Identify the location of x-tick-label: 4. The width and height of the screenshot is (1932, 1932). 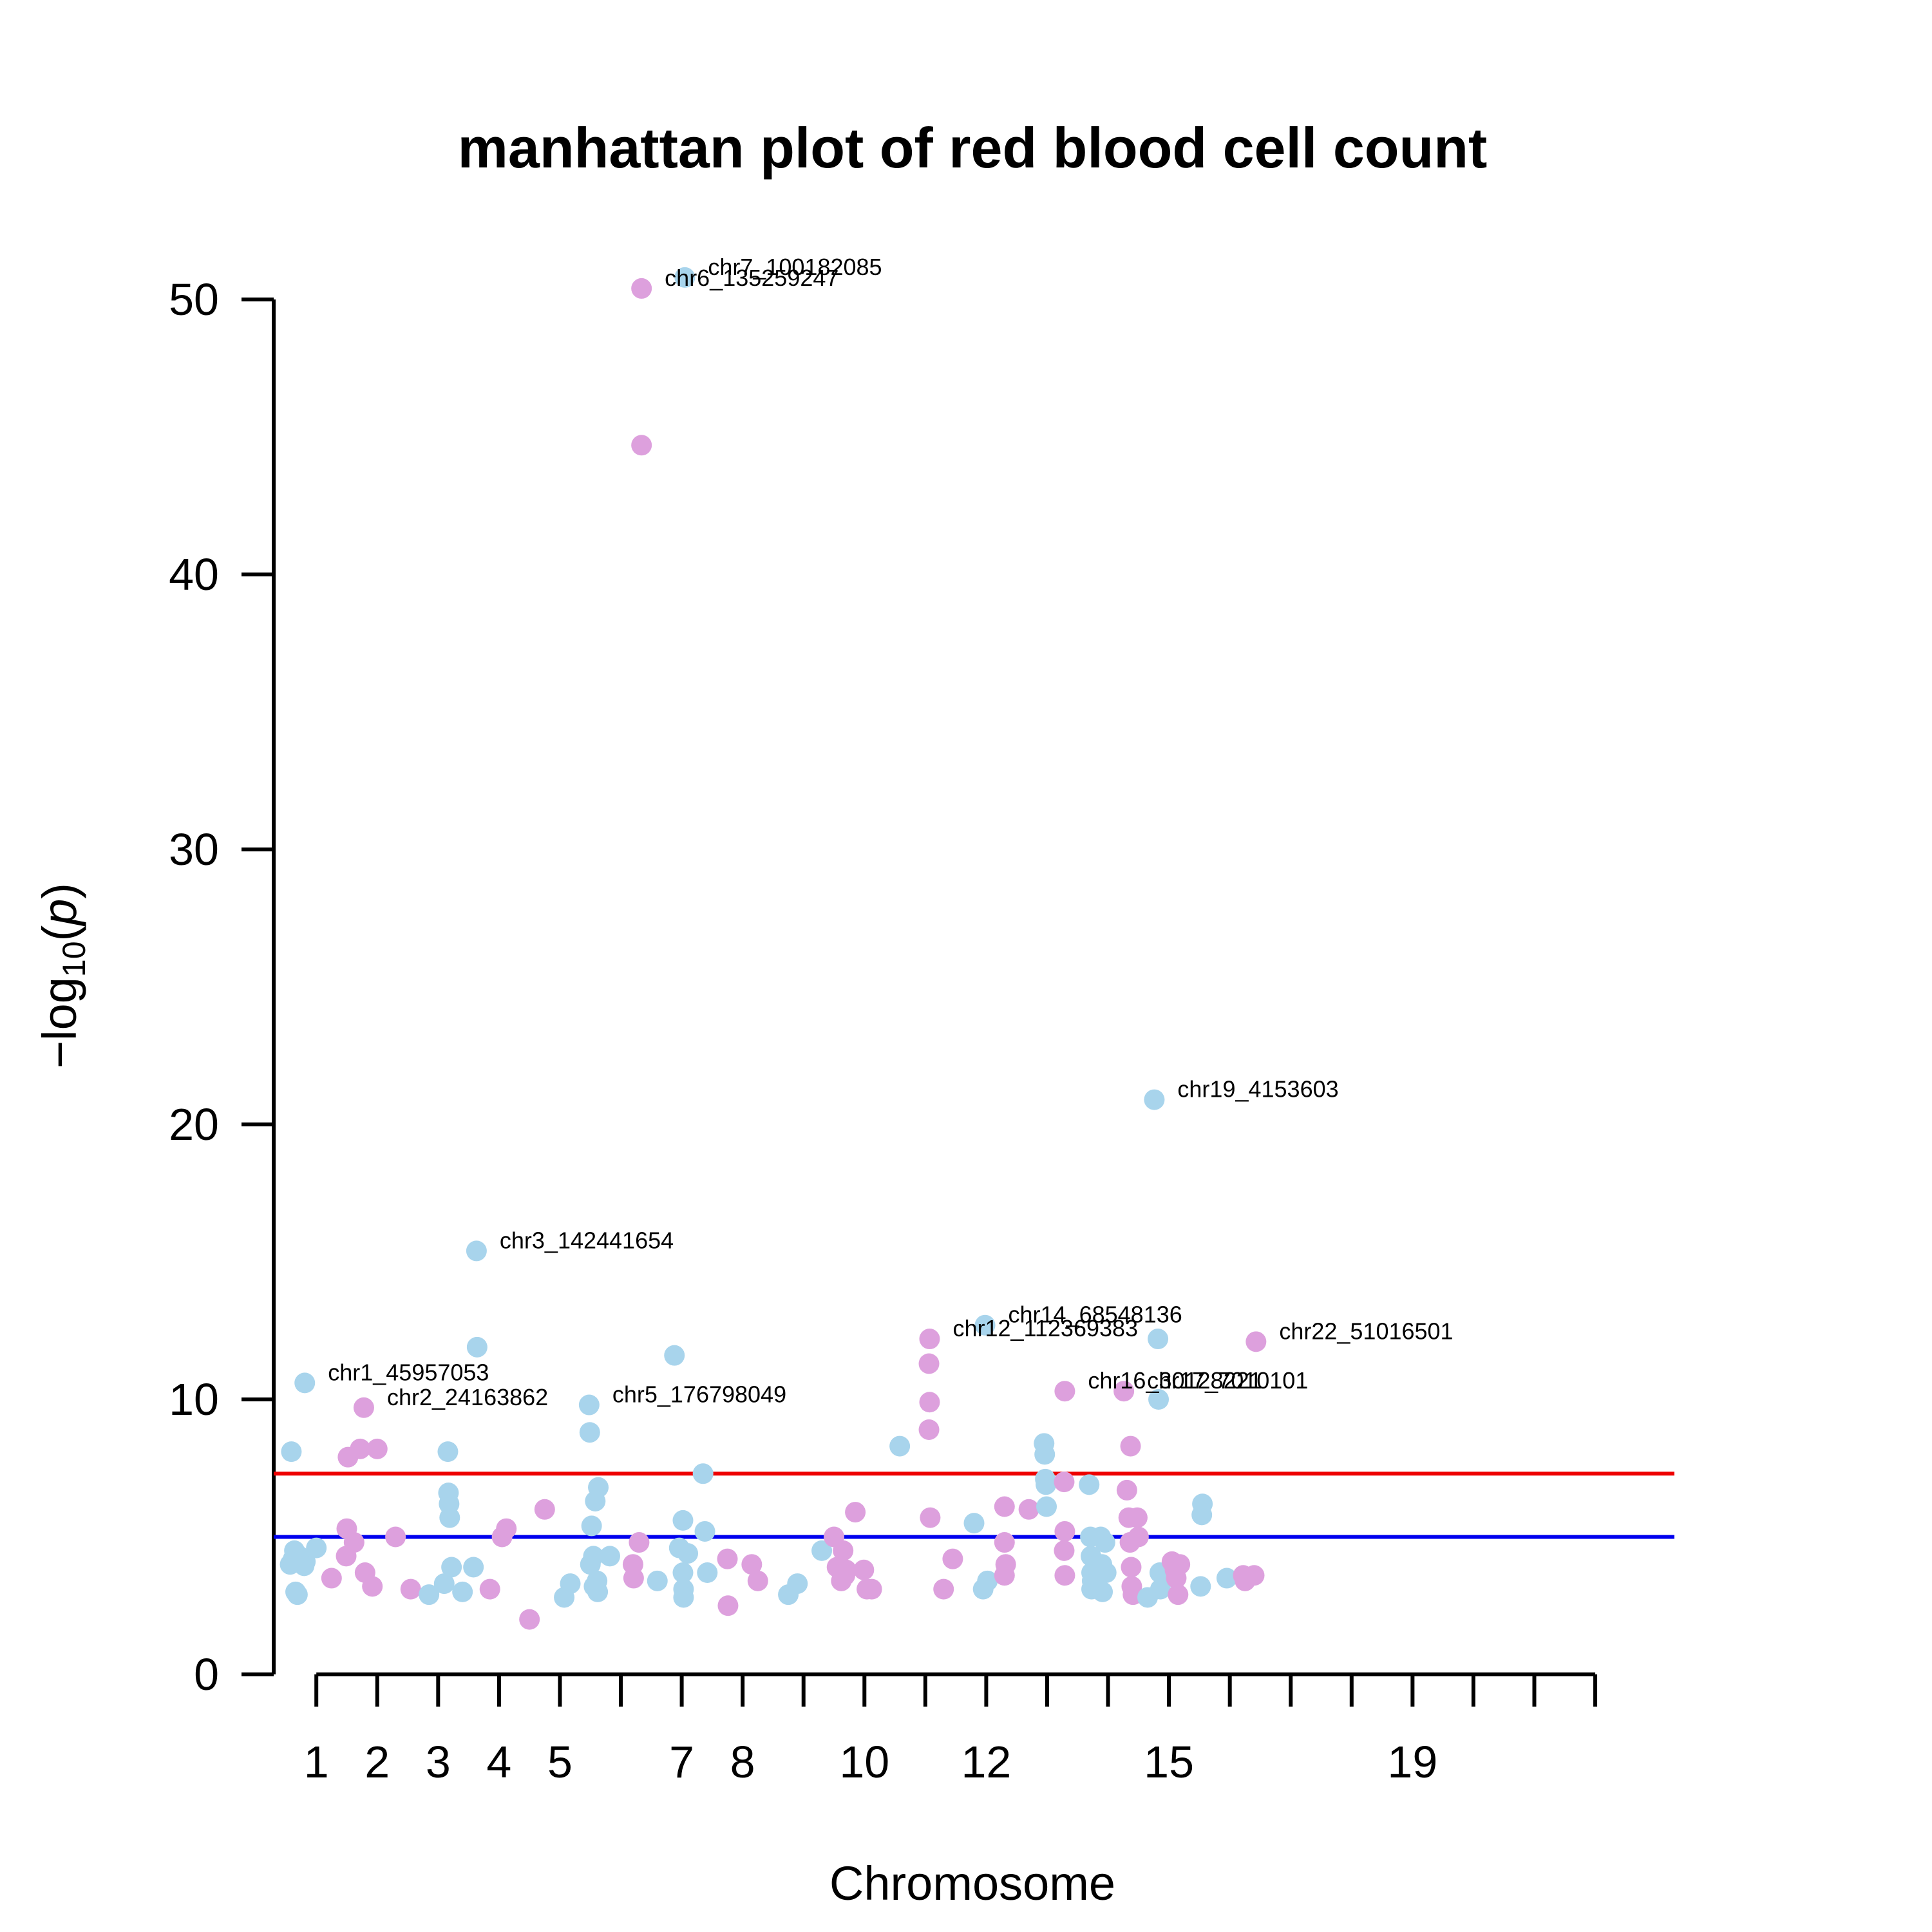
(498, 1762).